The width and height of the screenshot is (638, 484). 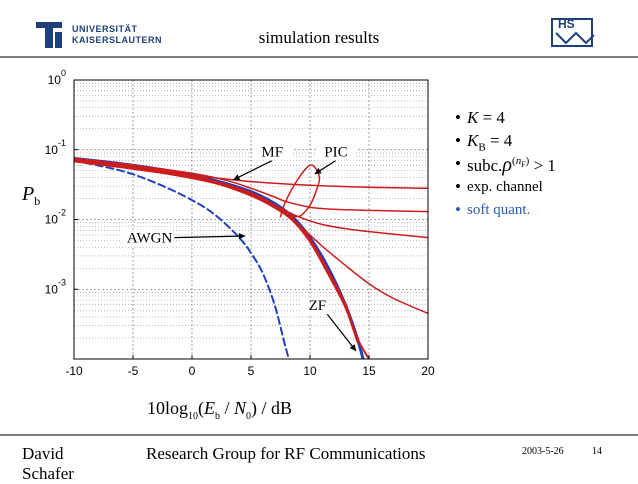 I want to click on slide-title: simulation results, so click(x=319, y=37).